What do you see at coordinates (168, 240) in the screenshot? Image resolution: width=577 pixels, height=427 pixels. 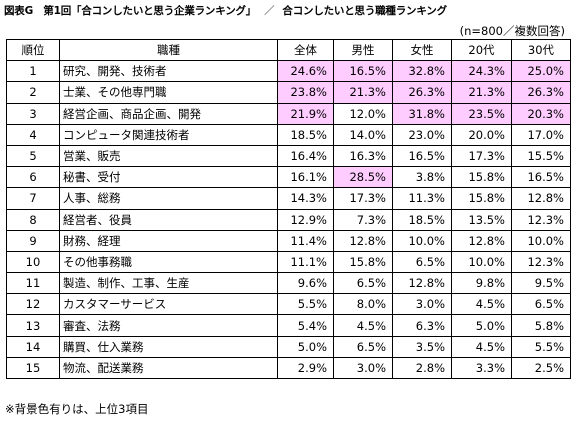 I see `job-cell: 財務、経理` at bounding box center [168, 240].